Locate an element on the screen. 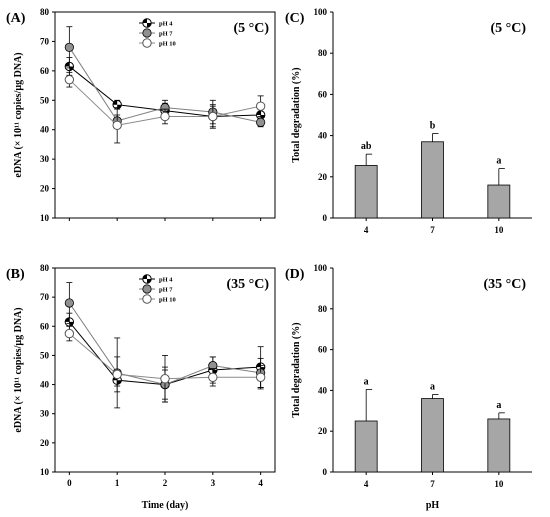  panel-label: (C) is located at coordinates (295, 18).